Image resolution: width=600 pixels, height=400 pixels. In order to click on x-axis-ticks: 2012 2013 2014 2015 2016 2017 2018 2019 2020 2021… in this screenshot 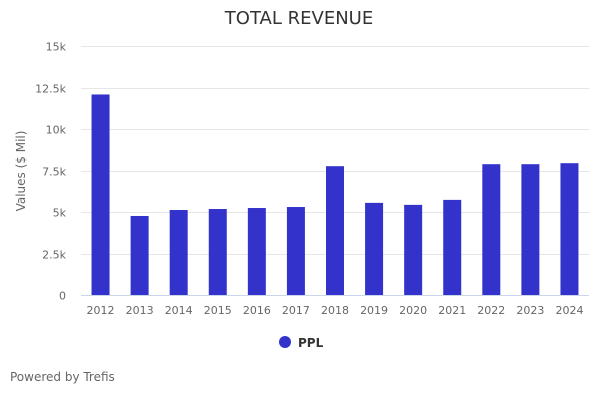, I will do `click(335, 310)`.